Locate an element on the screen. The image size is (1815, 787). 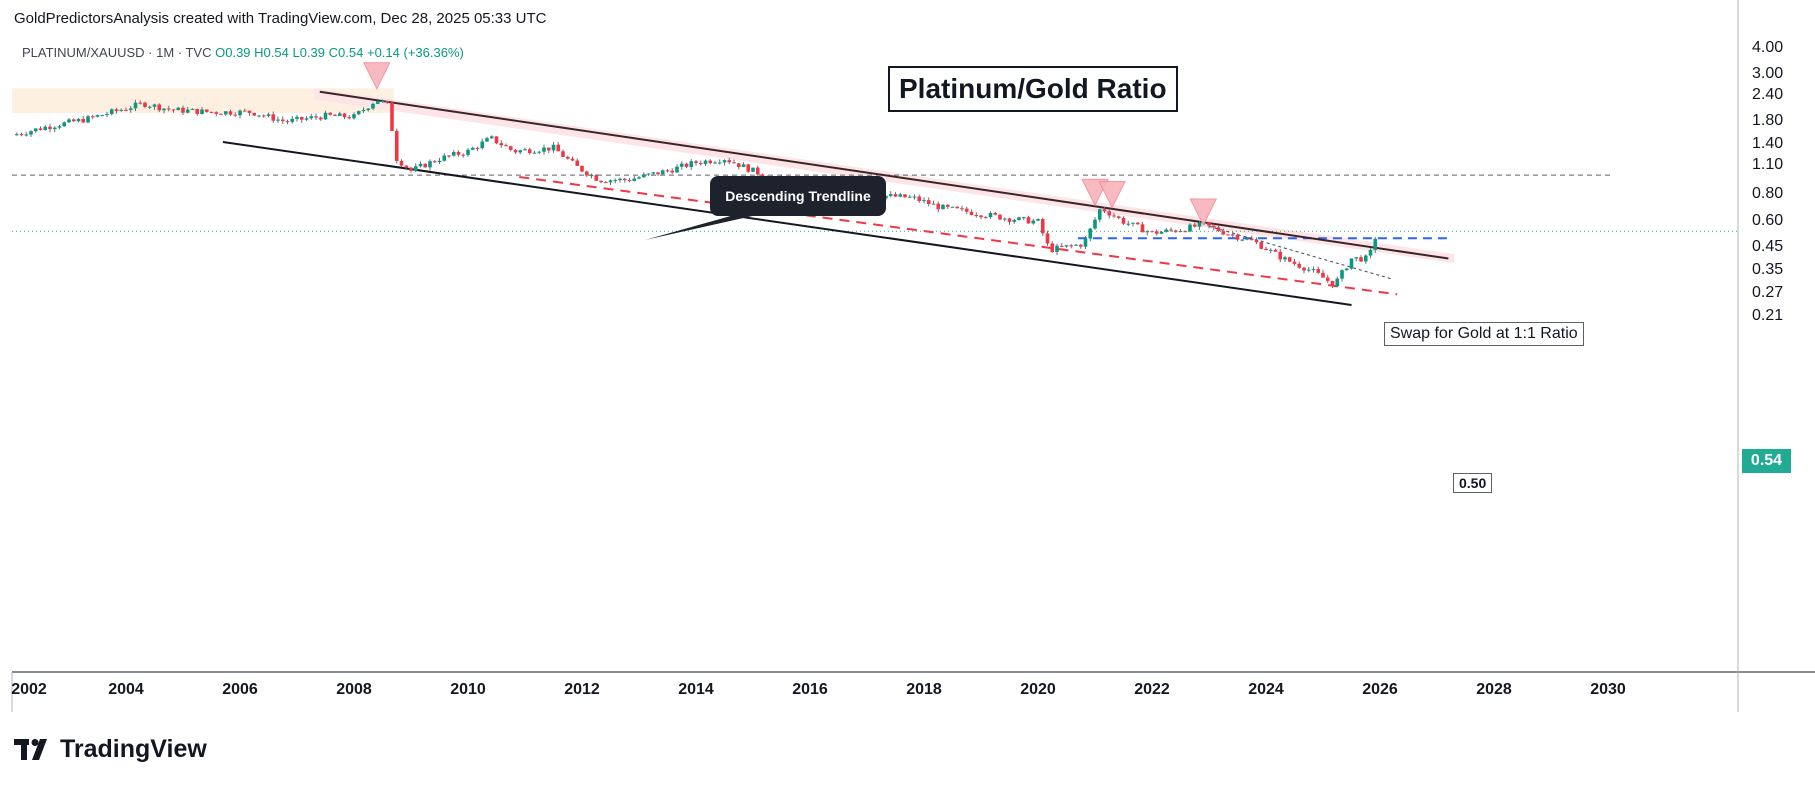
price-tick-label: 0.21 is located at coordinates (1768, 316).